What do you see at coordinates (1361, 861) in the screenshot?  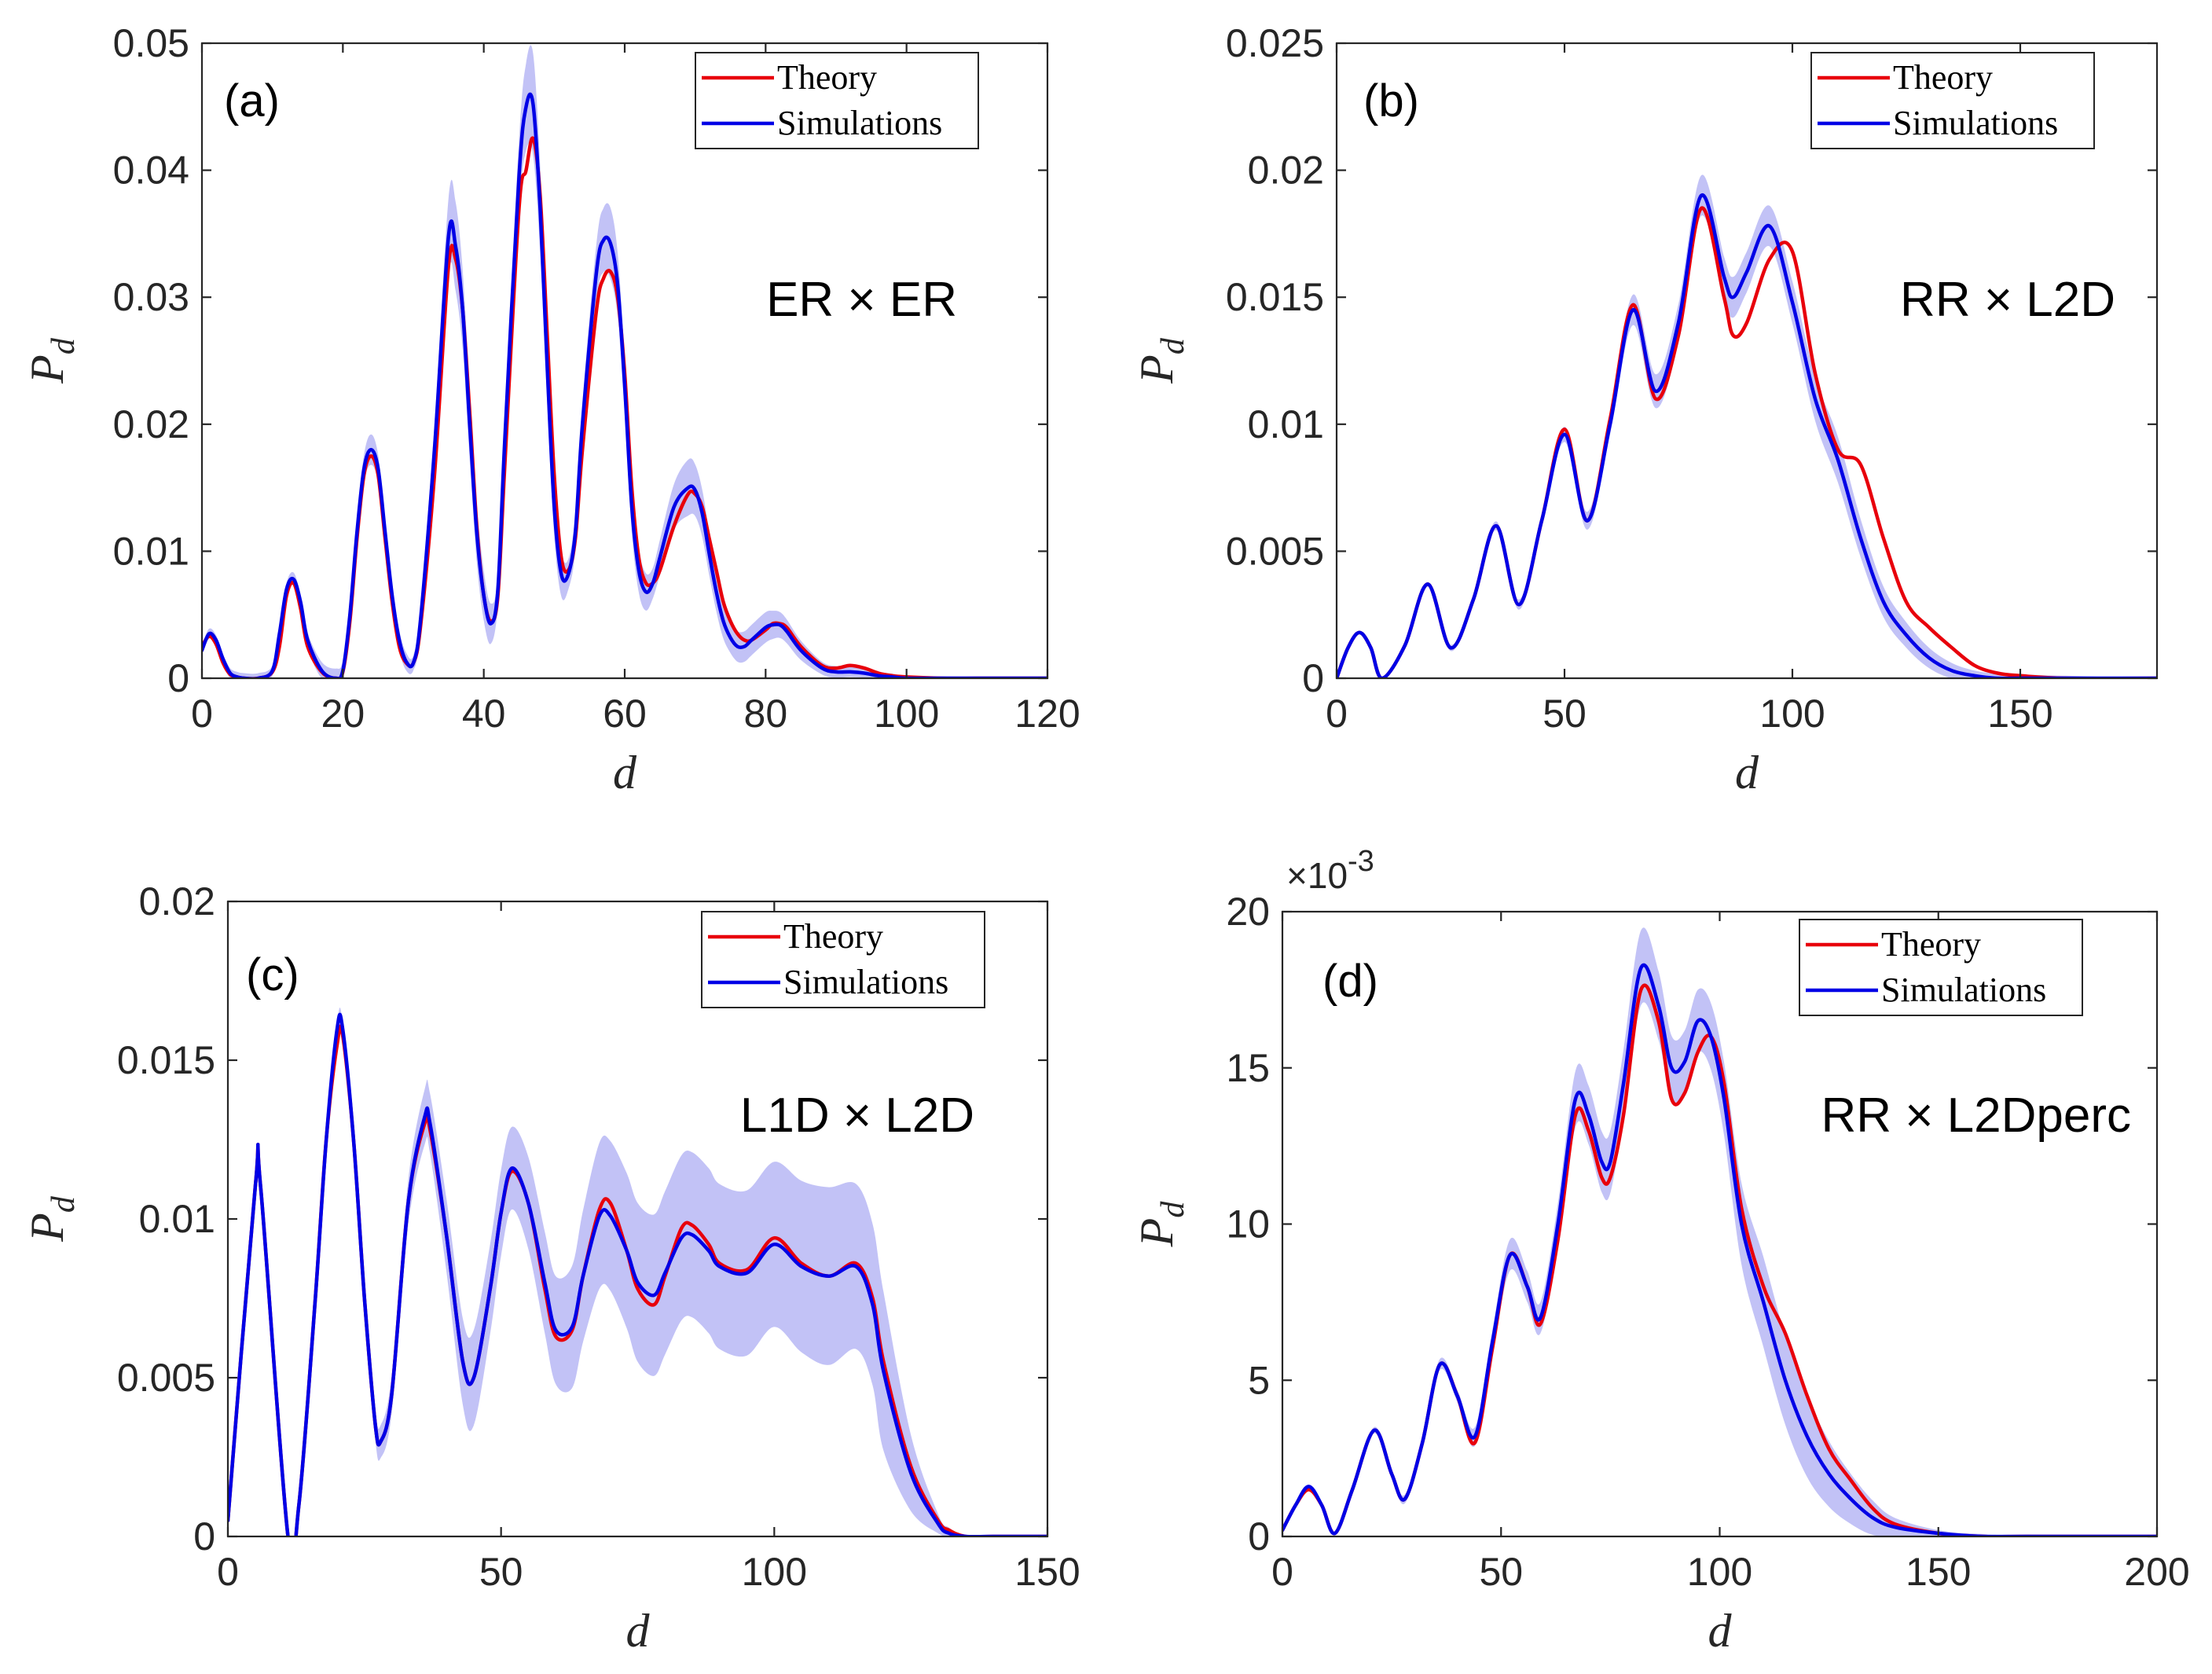 I see `y-scale-exponent: -3` at bounding box center [1361, 861].